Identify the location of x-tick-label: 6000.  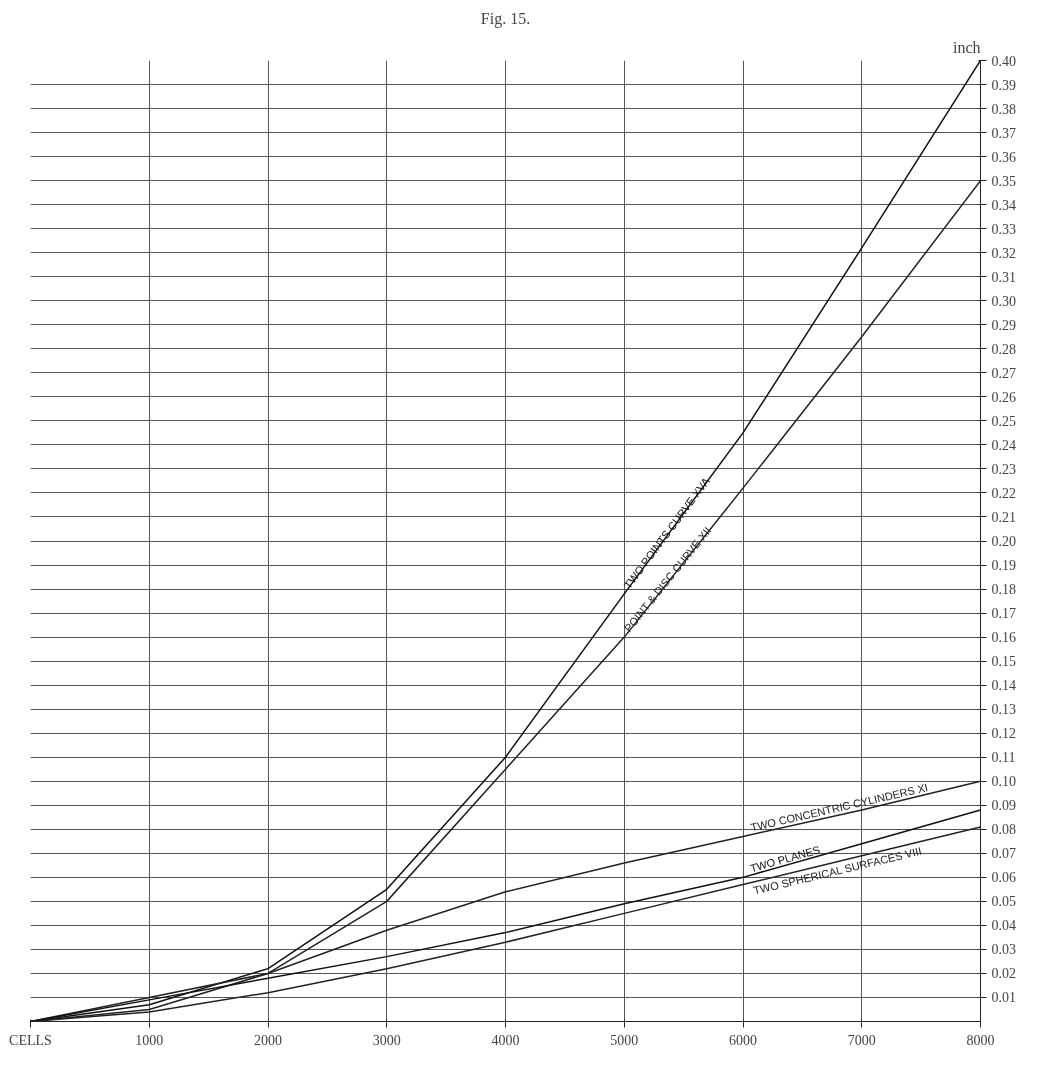
(743, 1040).